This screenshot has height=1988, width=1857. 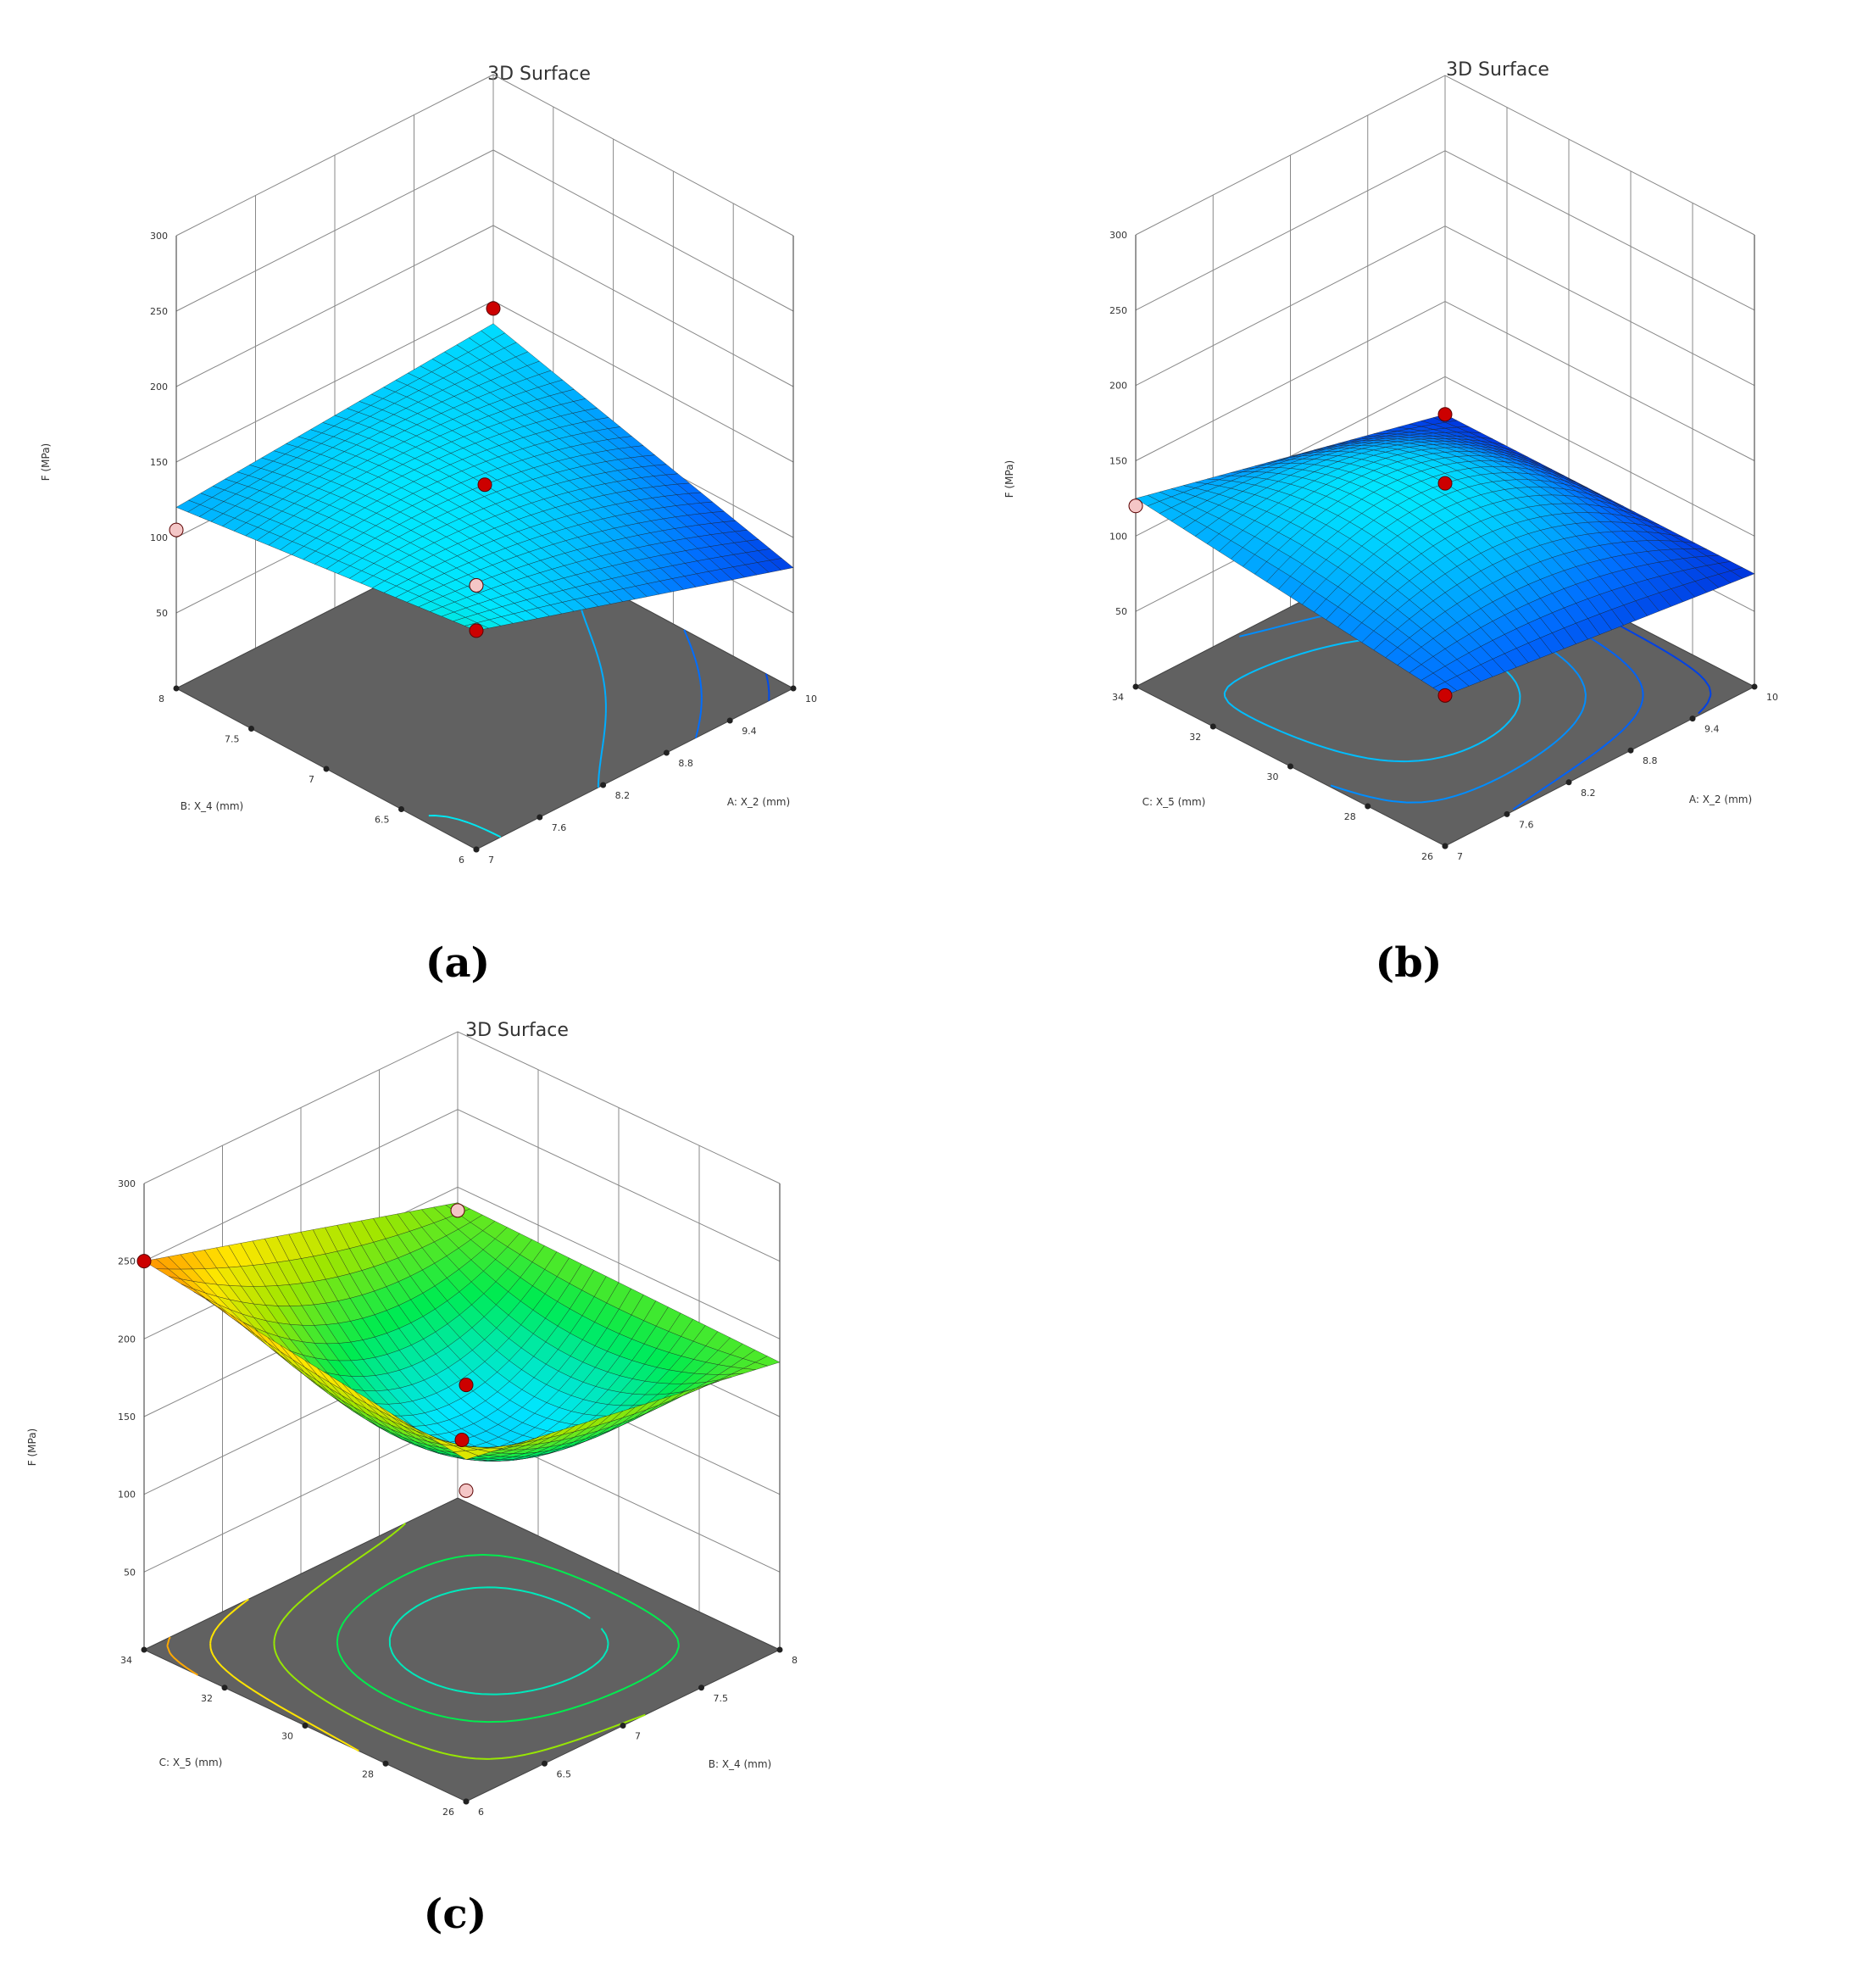 What do you see at coordinates (1772, 697) in the screenshot?
I see `x-tick-label: 10` at bounding box center [1772, 697].